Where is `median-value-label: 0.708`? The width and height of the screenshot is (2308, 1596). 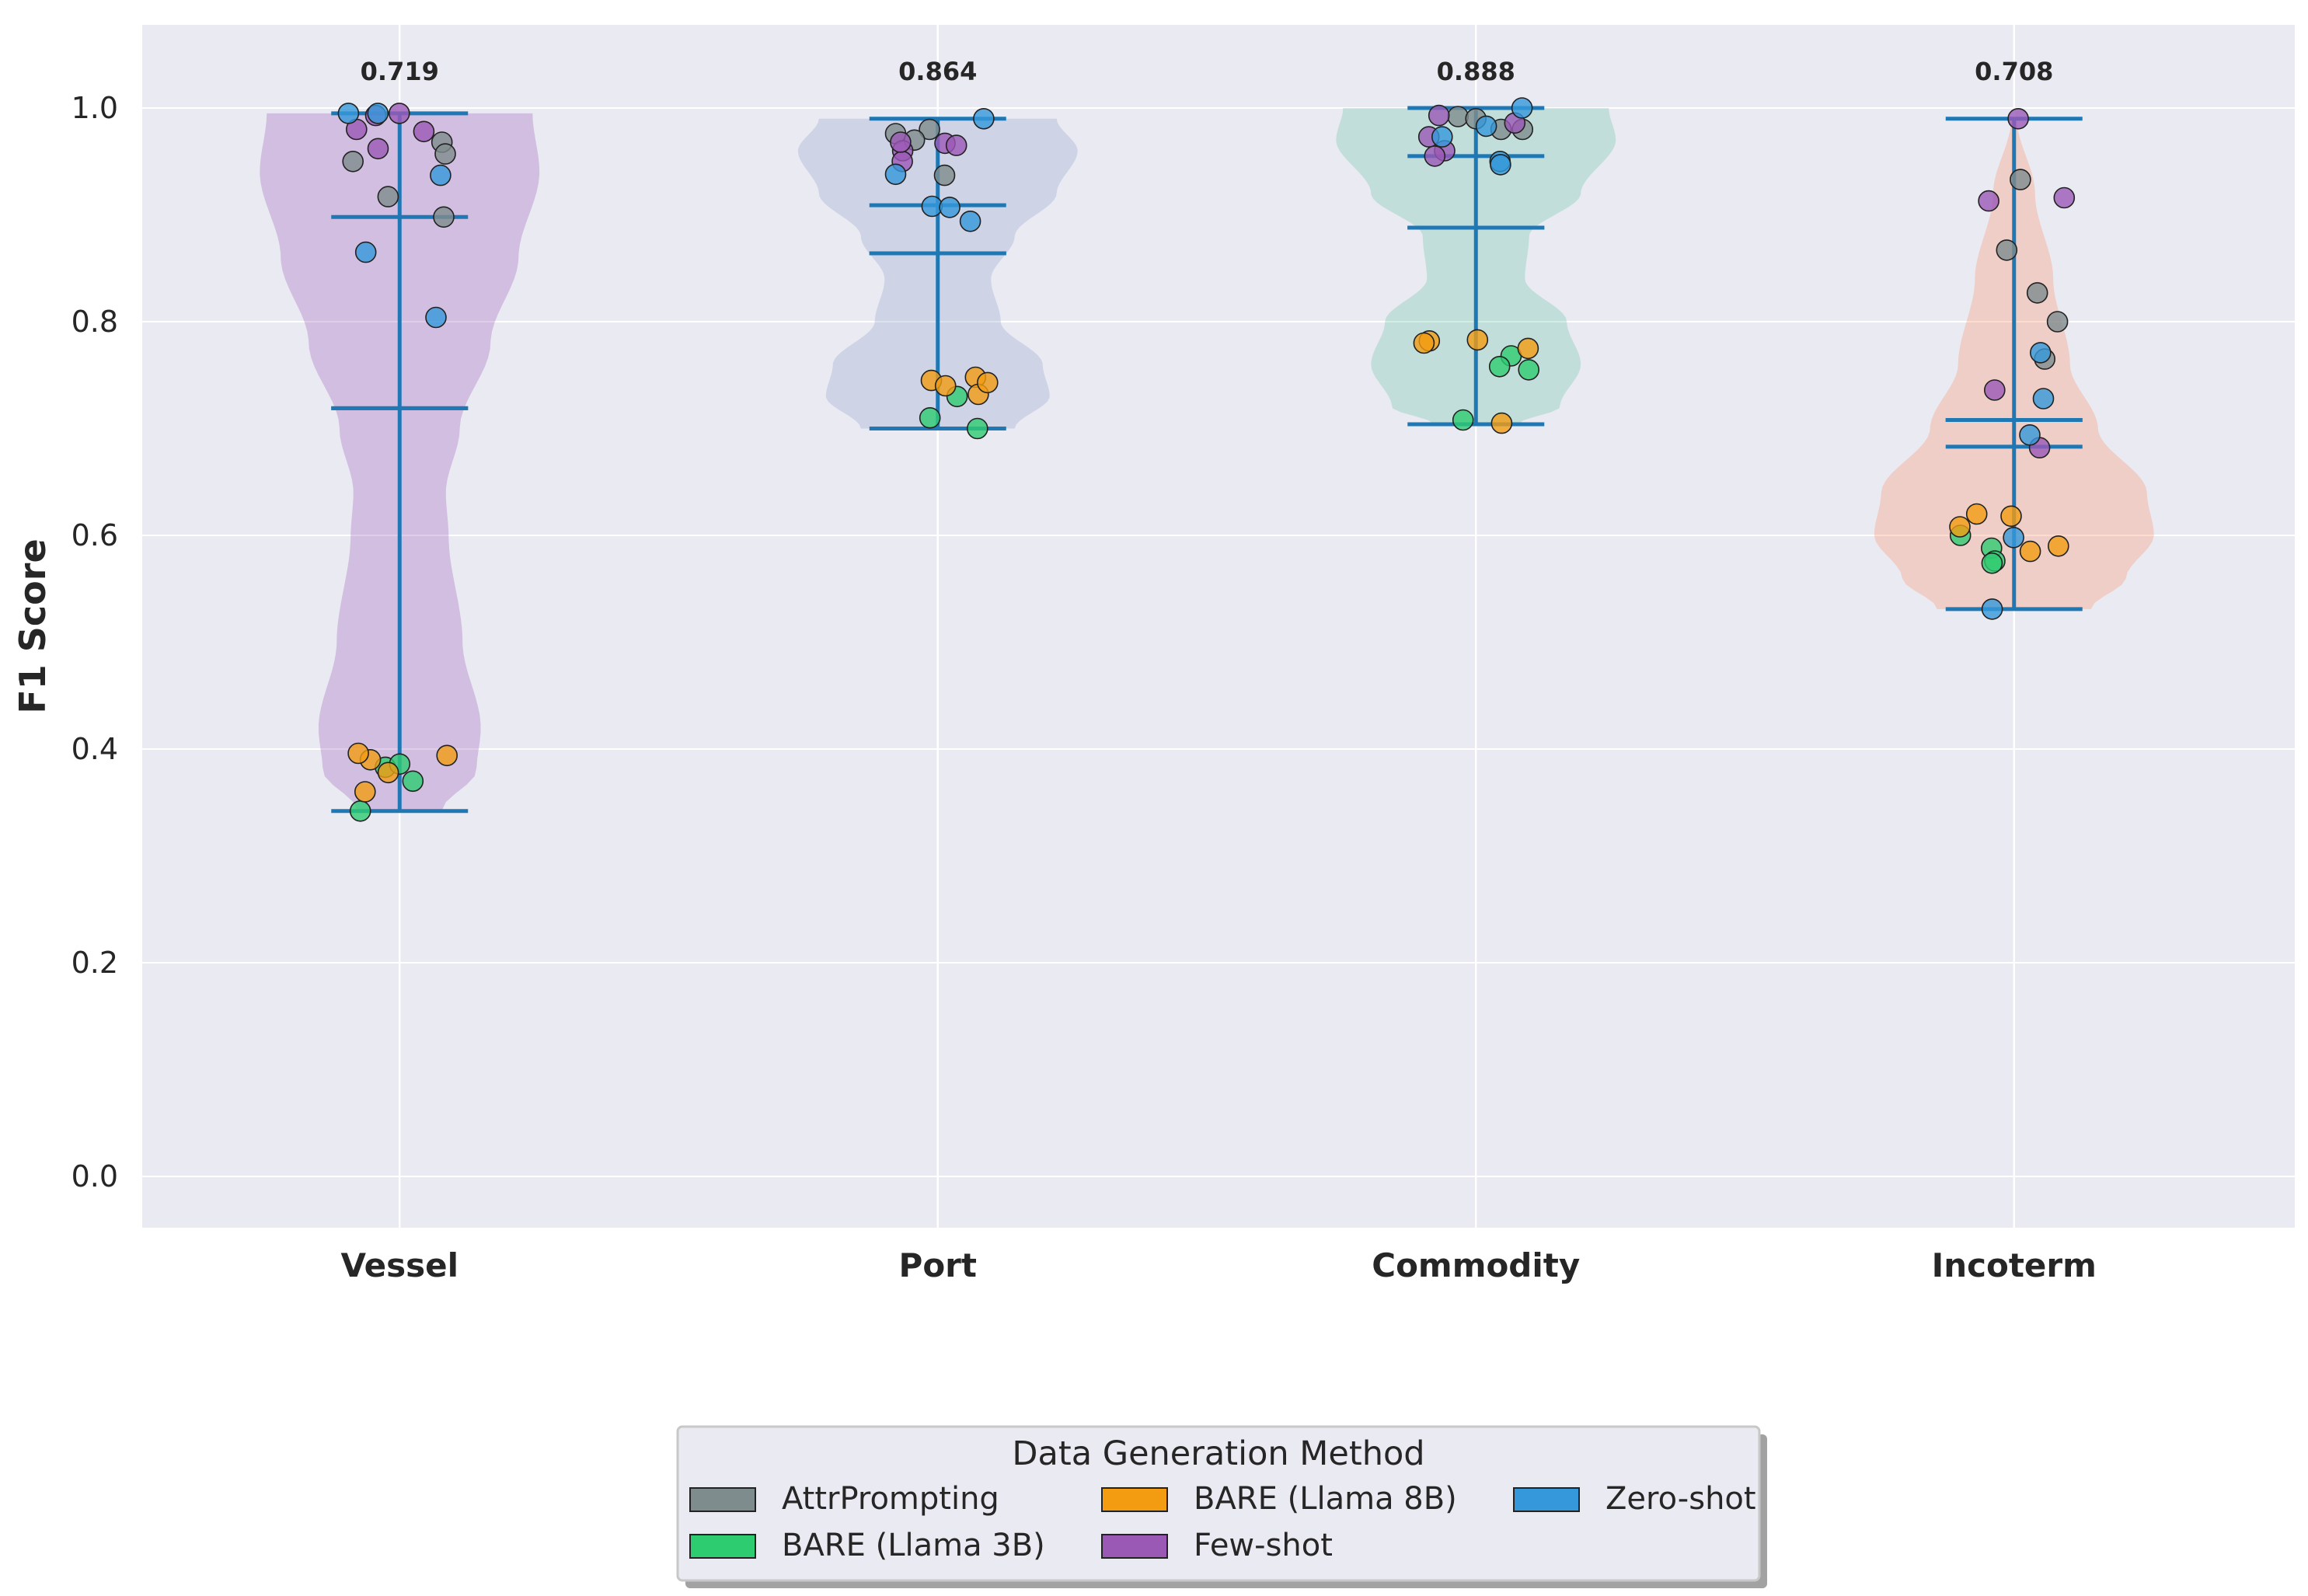 median-value-label: 0.708 is located at coordinates (2014, 71).